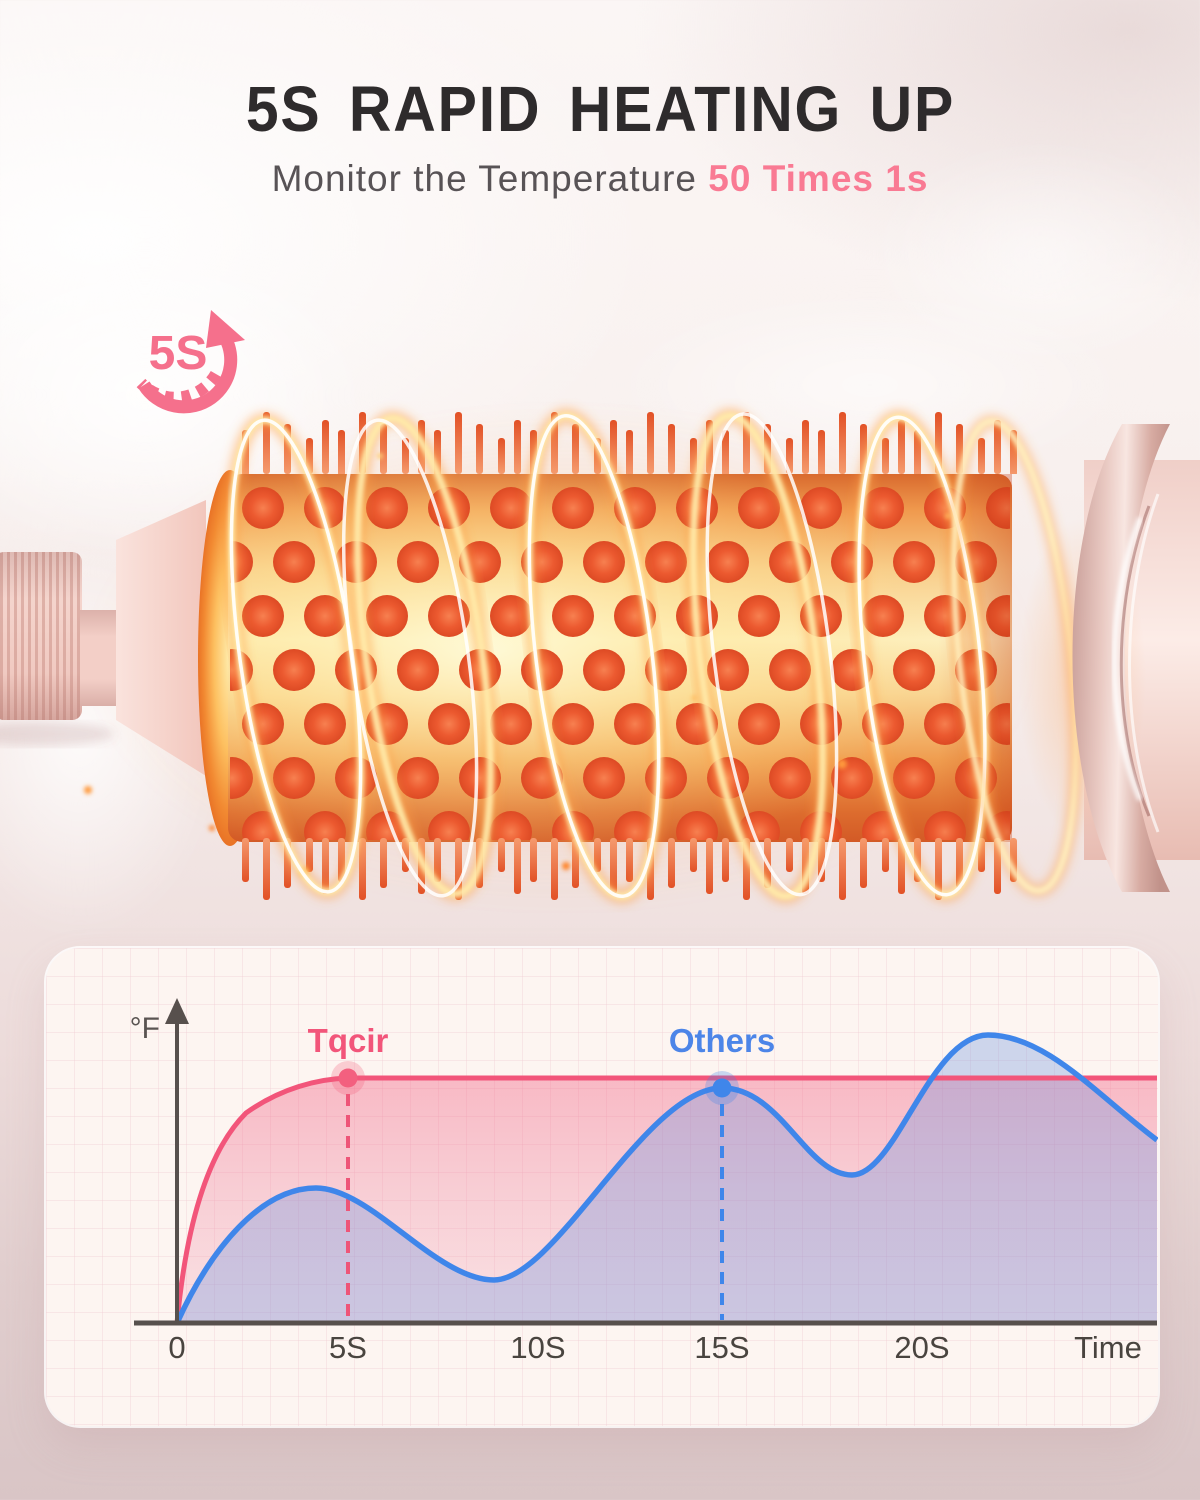 The width and height of the screenshot is (1200, 1500). I want to click on x-tick-20s: 20S, so click(921, 1347).